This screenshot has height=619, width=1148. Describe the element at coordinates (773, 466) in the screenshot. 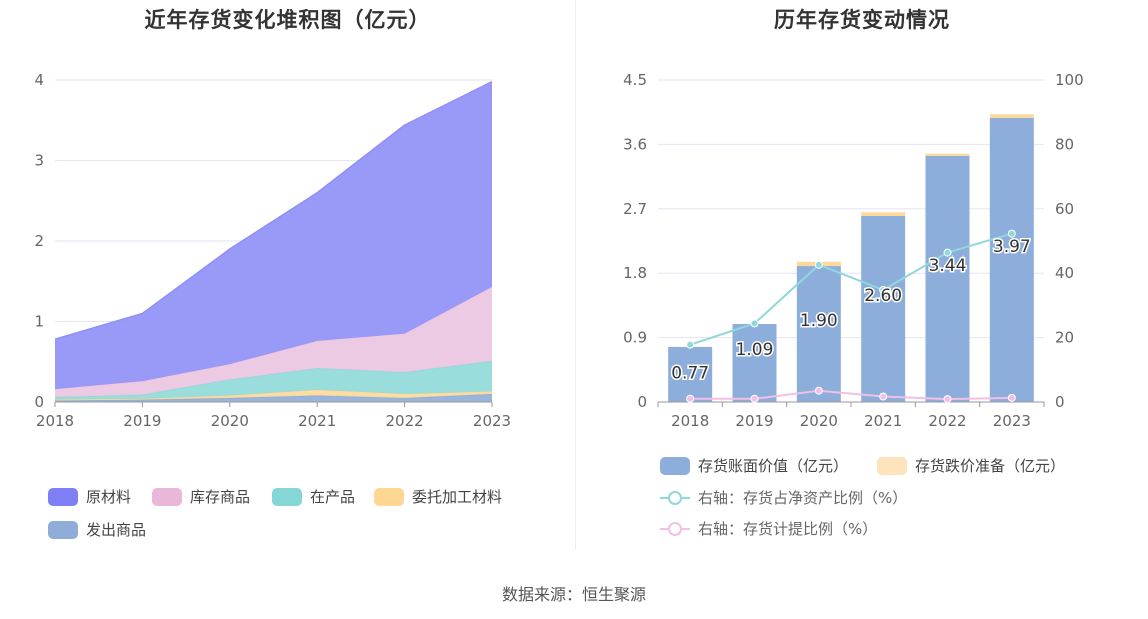

I see `legend-label: 存货账面价值（亿元）` at that location.